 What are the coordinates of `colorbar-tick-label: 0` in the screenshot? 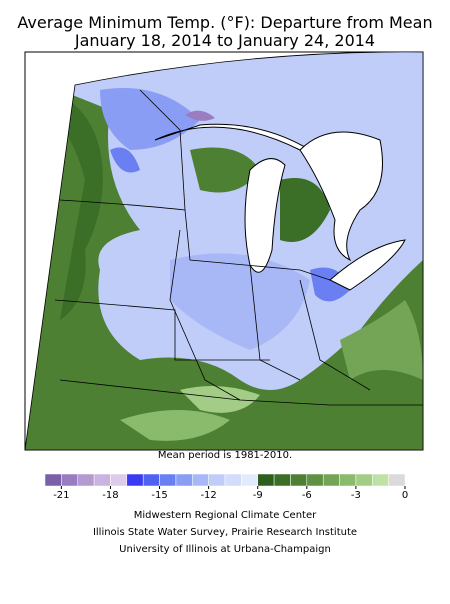 It's located at (405, 495).